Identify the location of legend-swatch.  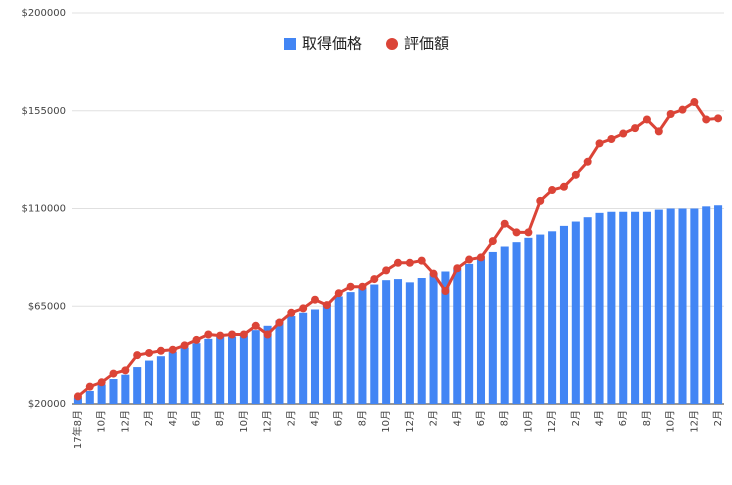
(392, 44).